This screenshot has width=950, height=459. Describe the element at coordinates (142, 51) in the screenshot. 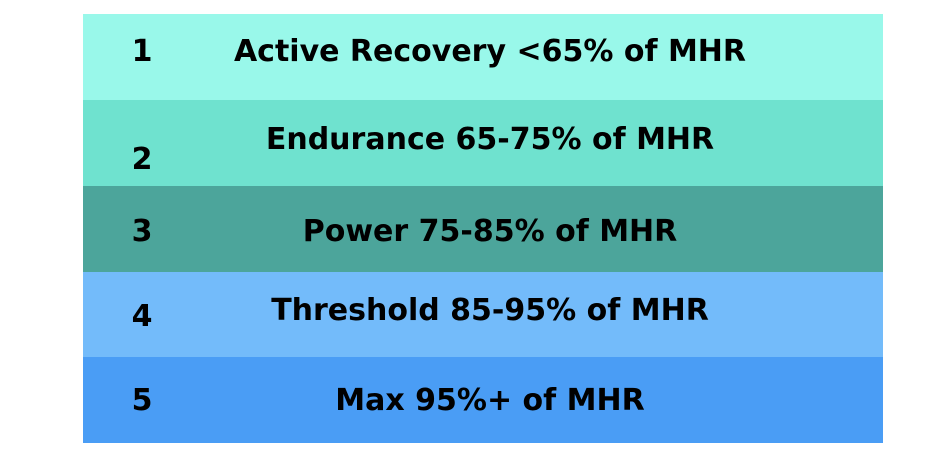

I see `zone-number: 1` at that location.